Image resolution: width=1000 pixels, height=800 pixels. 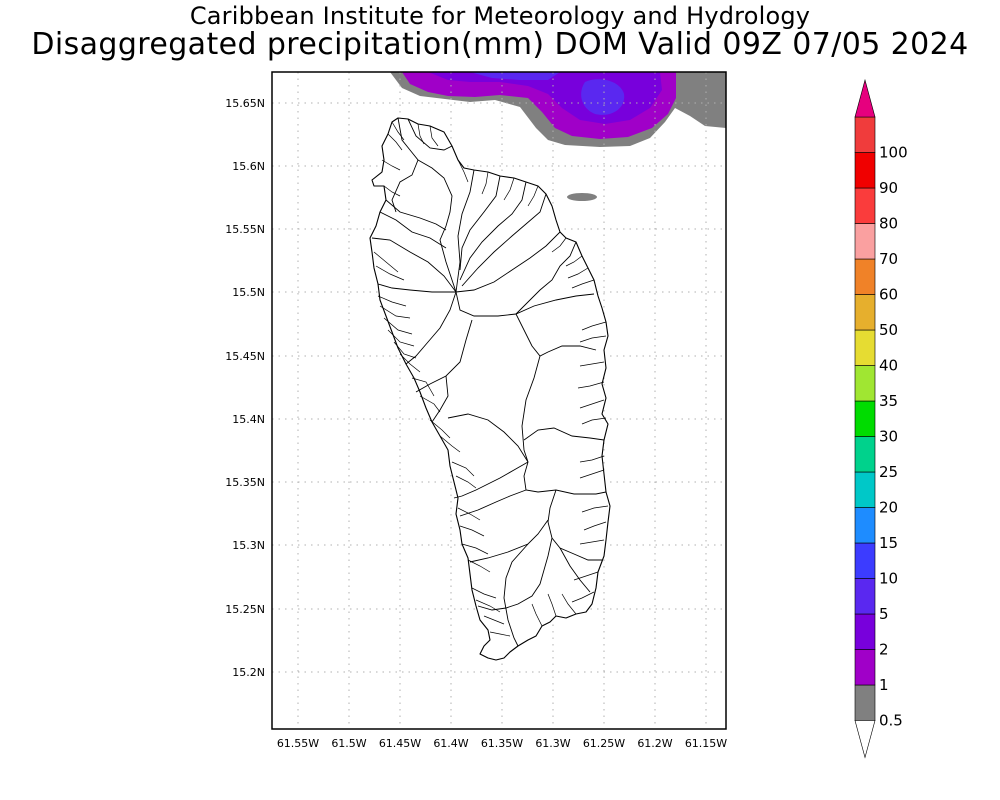 What do you see at coordinates (603, 97) in the screenshot?
I see `precip-area-5-10-b` at bounding box center [603, 97].